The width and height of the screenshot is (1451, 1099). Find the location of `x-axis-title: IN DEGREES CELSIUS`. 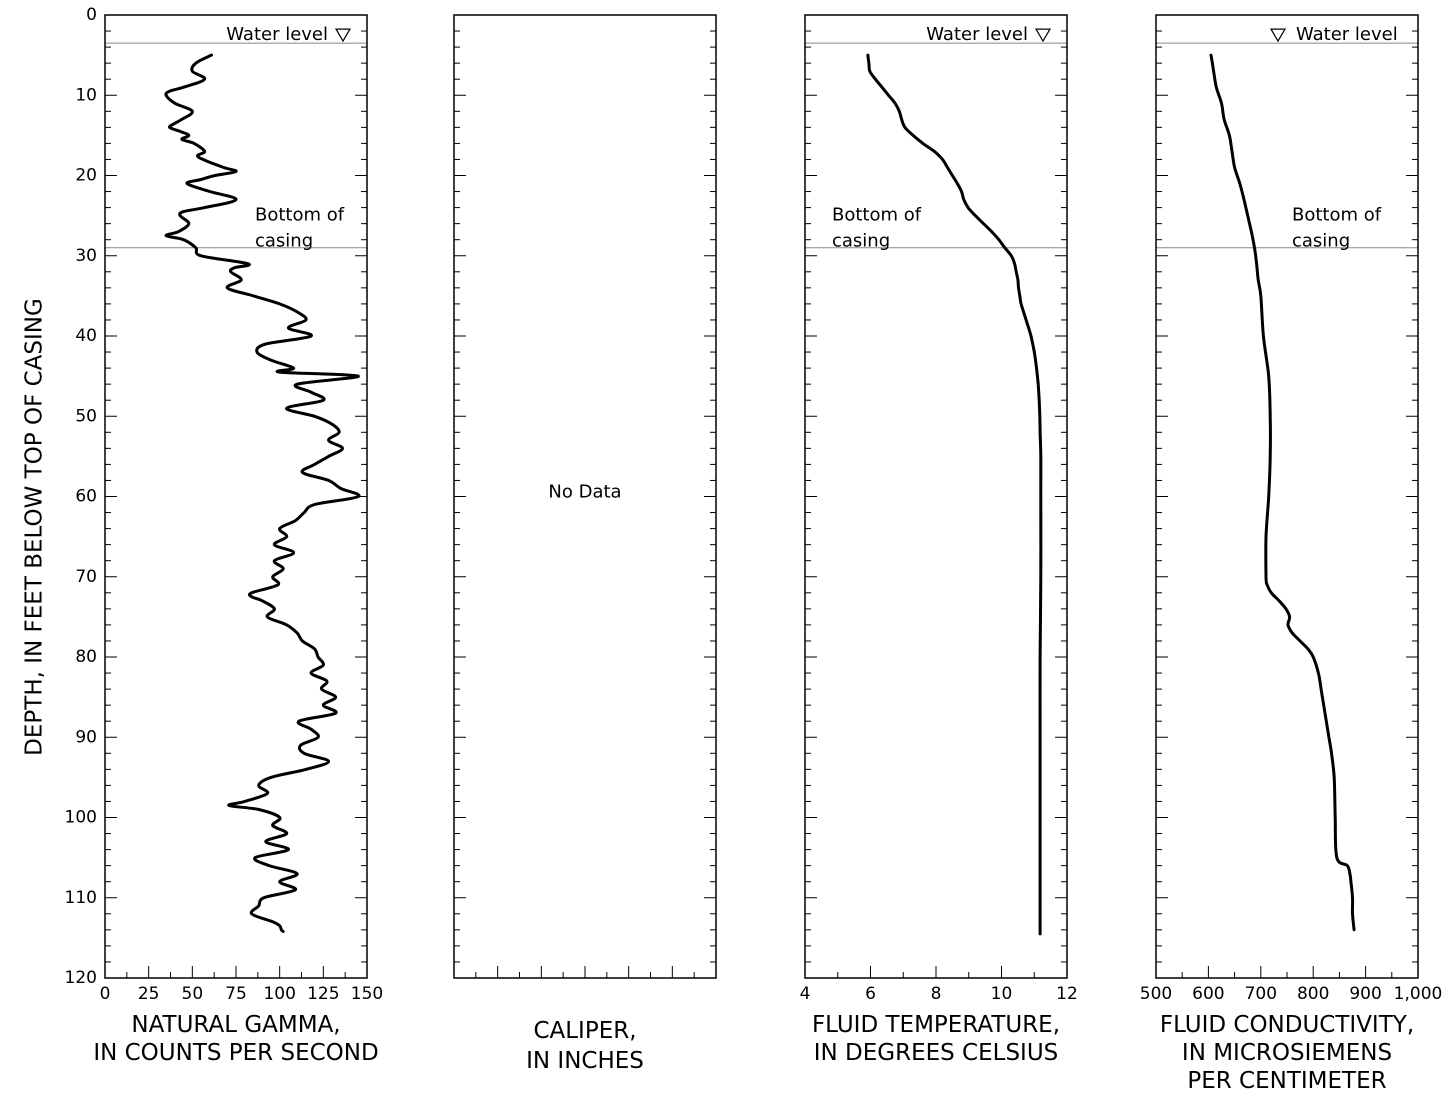

x-axis-title: IN DEGREES CELSIUS is located at coordinates (936, 1053).